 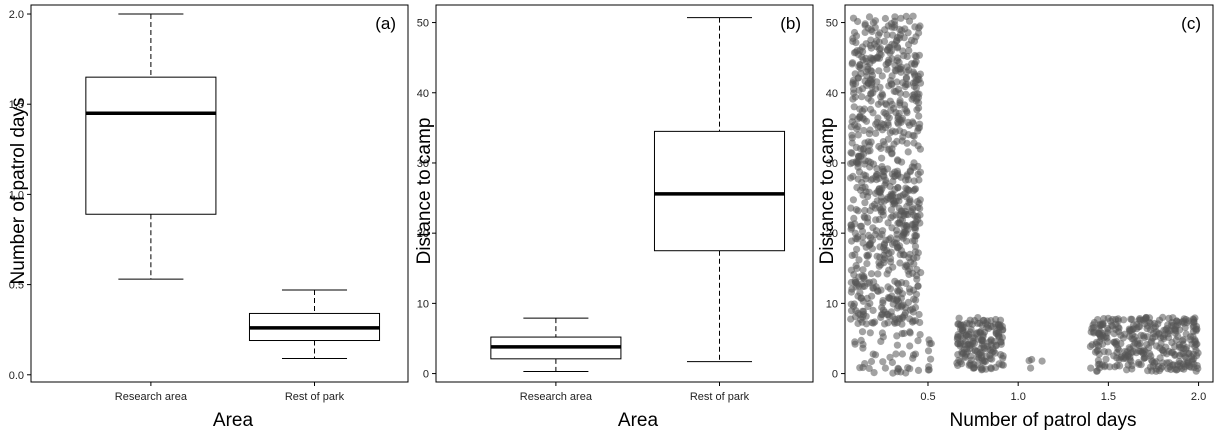 What do you see at coordinates (927, 397) in the screenshot?
I see `x-tick-label: 0.5` at bounding box center [927, 397].